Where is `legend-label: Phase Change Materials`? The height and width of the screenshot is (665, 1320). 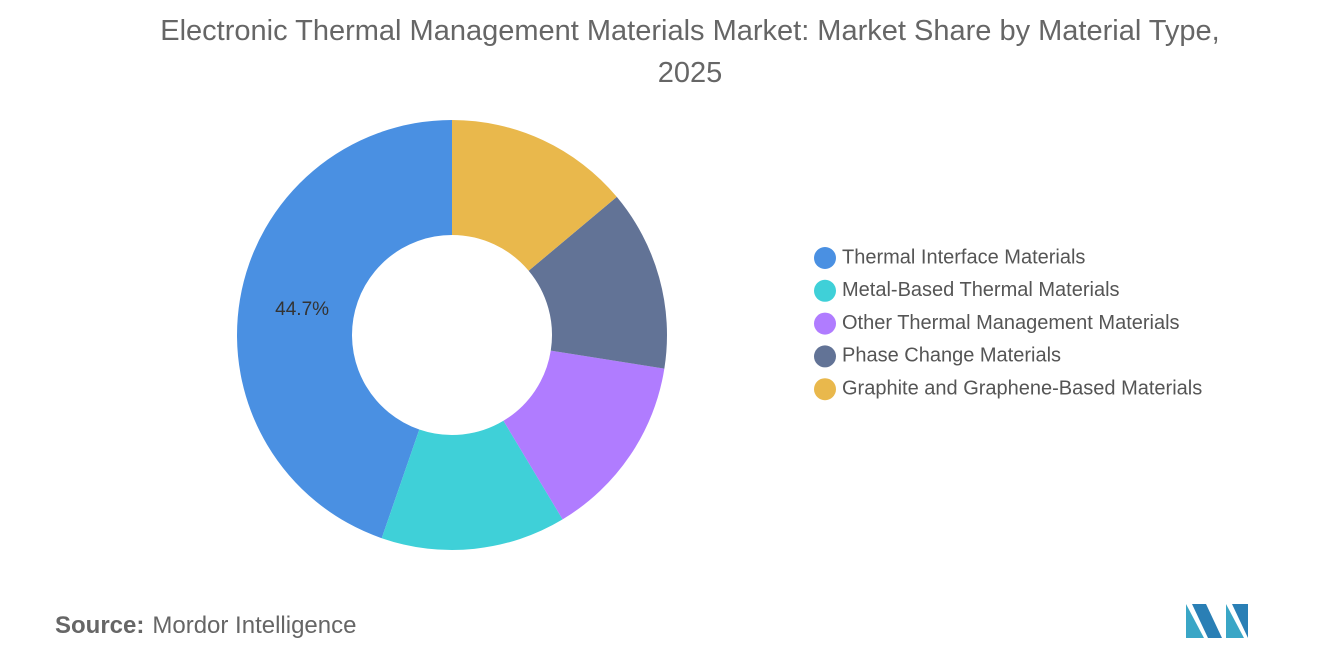
legend-label: Phase Change Materials is located at coordinates (951, 356).